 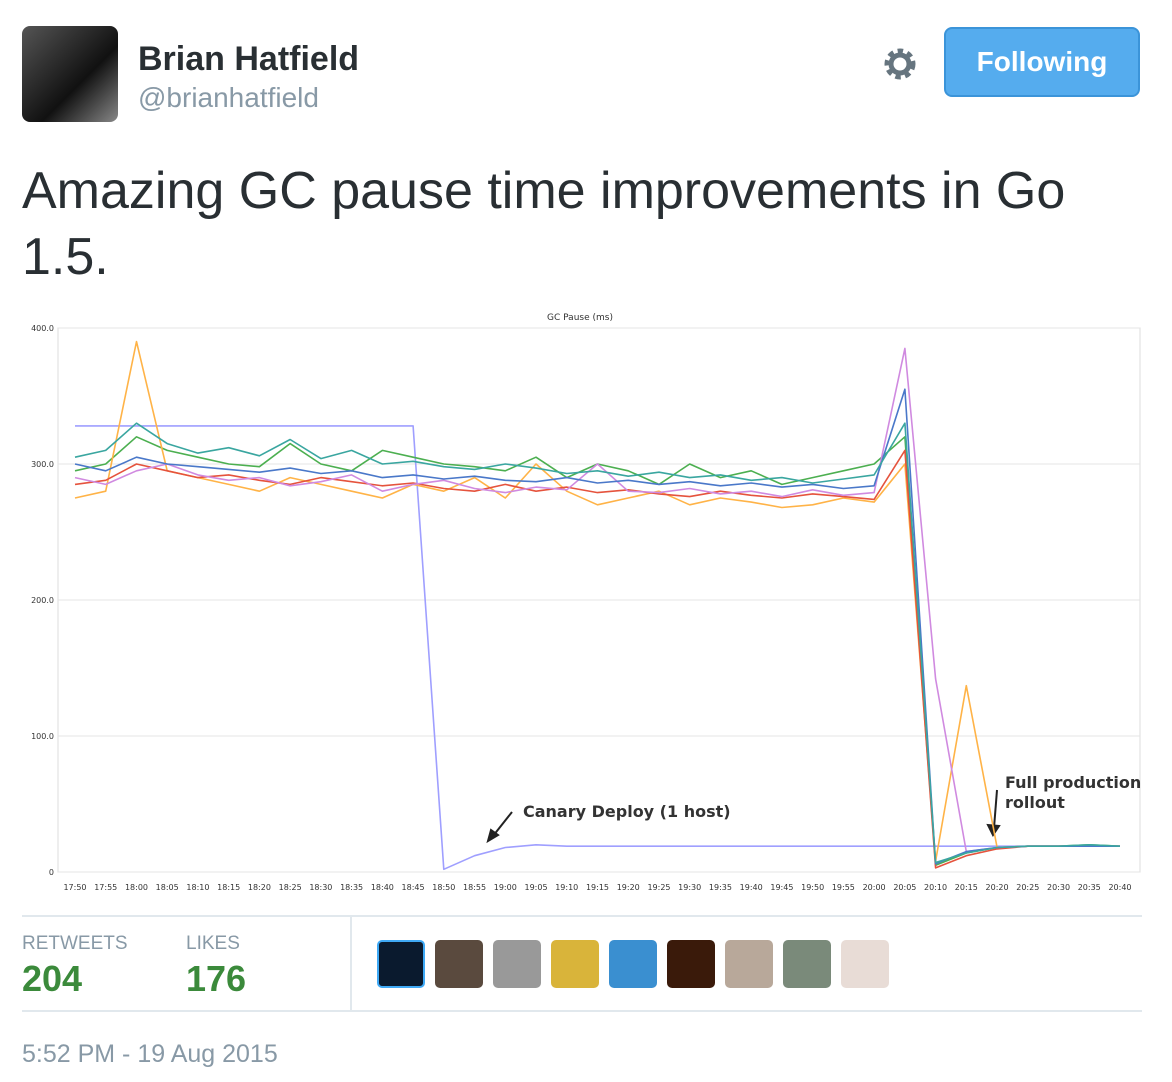 I want to click on x-tick-label: 19:15, so click(x=597, y=887).